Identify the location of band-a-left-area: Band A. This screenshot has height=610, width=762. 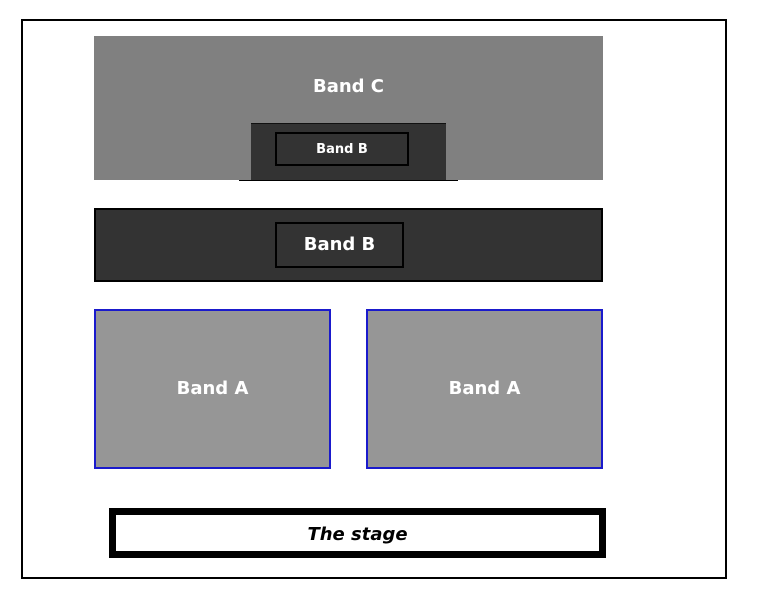
(212, 389).